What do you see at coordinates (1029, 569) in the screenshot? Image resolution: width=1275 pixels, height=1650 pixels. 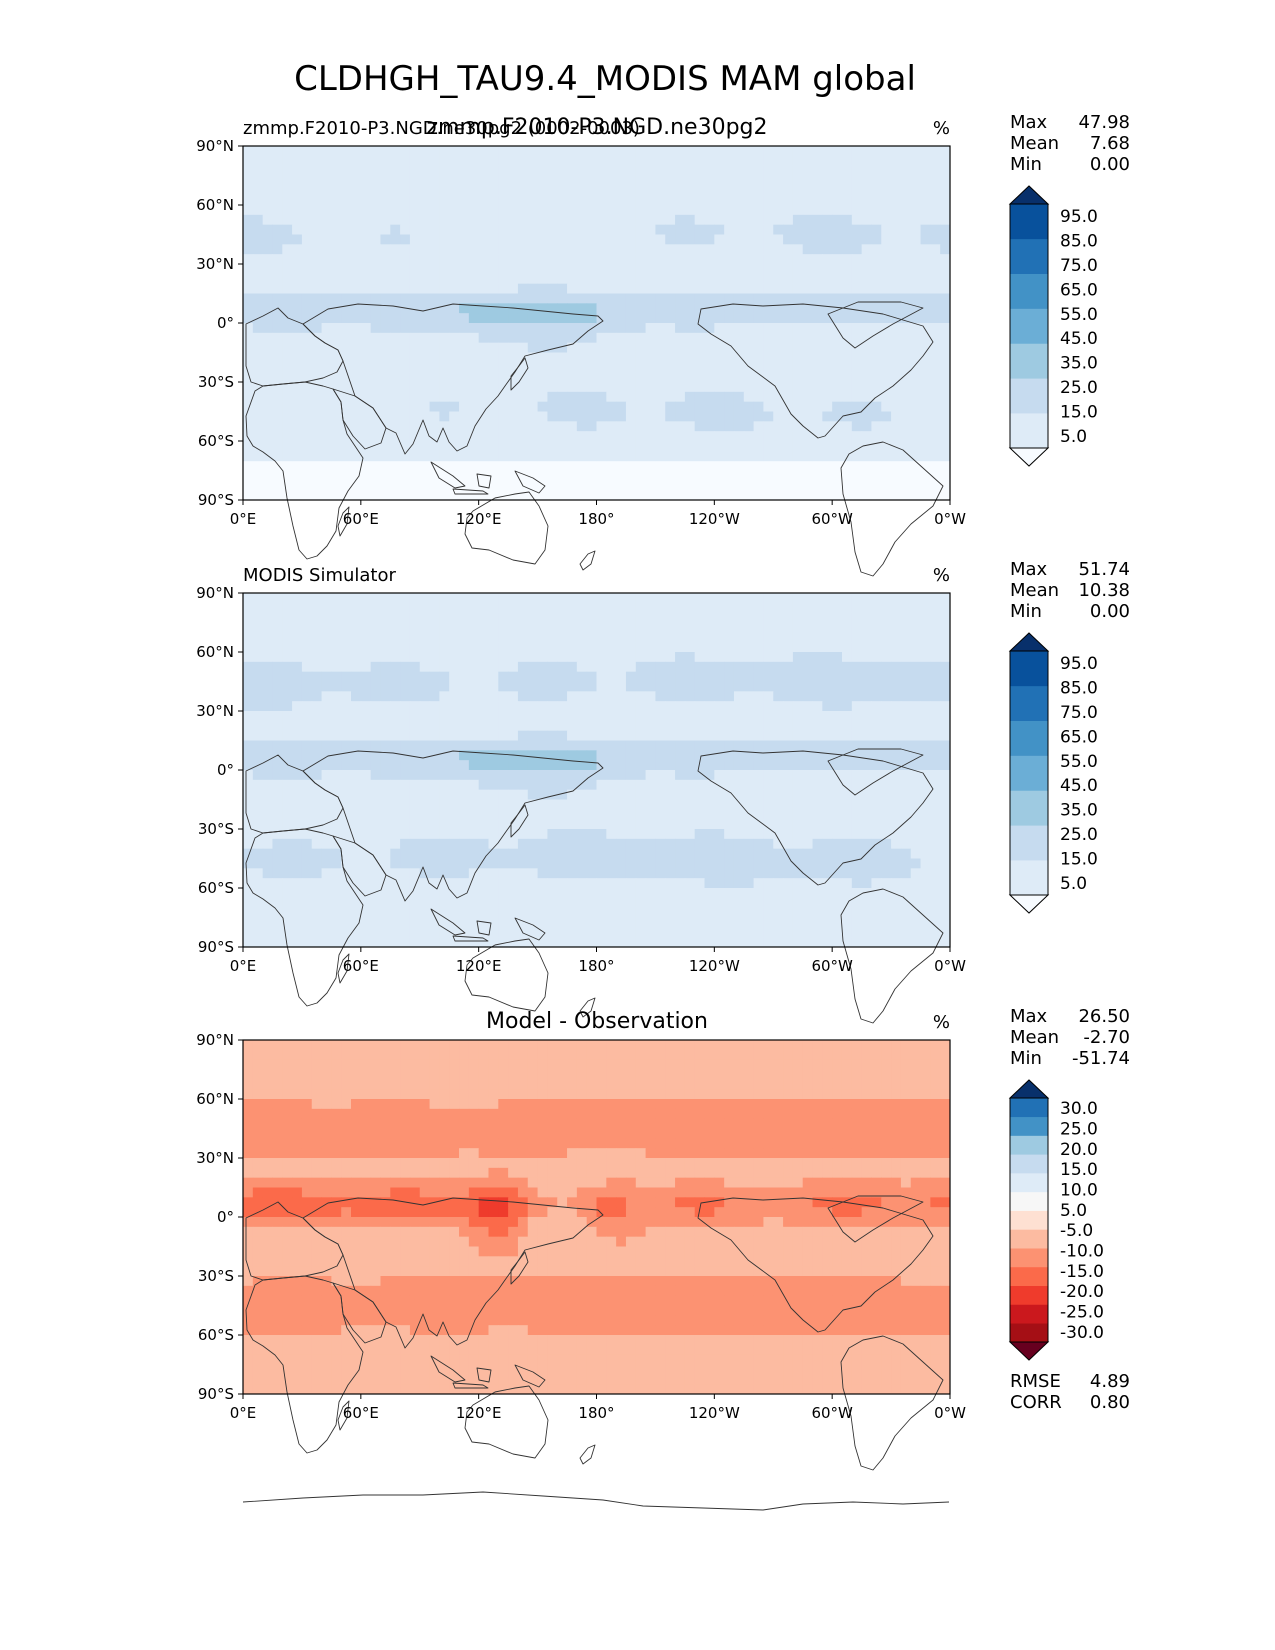 I see `stat-label: Max` at bounding box center [1029, 569].